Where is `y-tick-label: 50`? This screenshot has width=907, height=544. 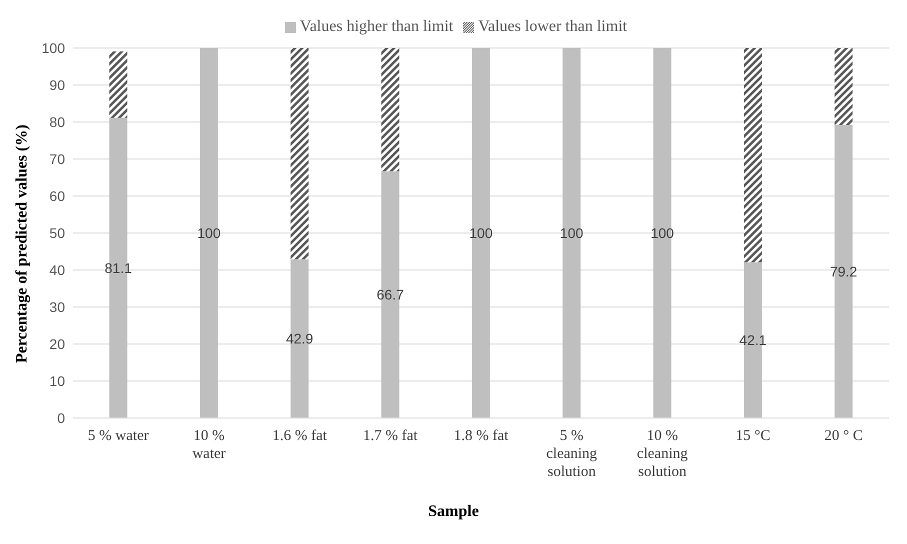 y-tick-label: 50 is located at coordinates (57, 232).